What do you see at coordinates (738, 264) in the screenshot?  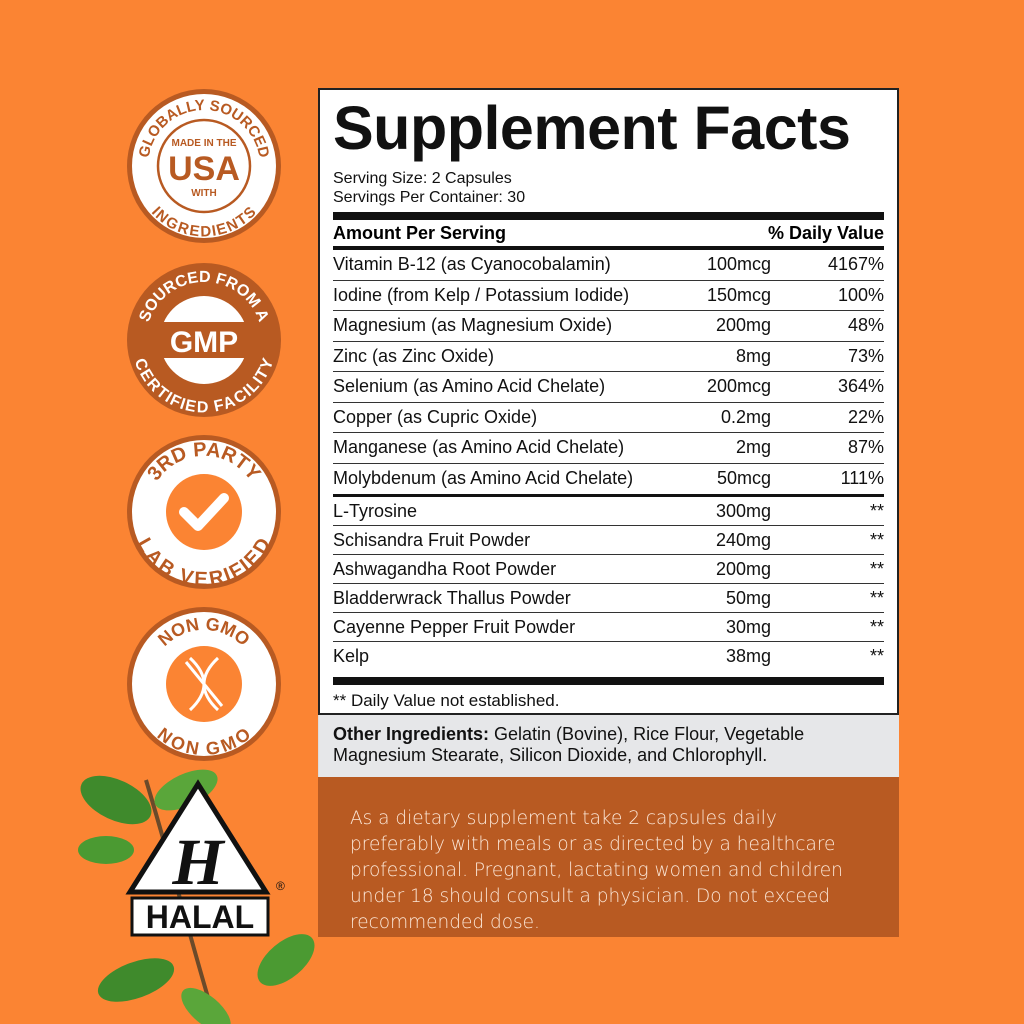 I see `nutrient-amount: 100mcg` at bounding box center [738, 264].